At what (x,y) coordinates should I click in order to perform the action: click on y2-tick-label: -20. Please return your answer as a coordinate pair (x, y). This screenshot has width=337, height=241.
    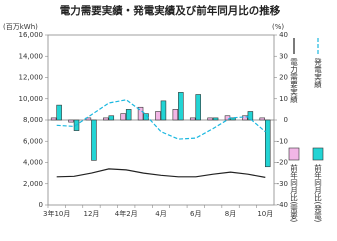
    Looking at the image, I should click on (282, 163).